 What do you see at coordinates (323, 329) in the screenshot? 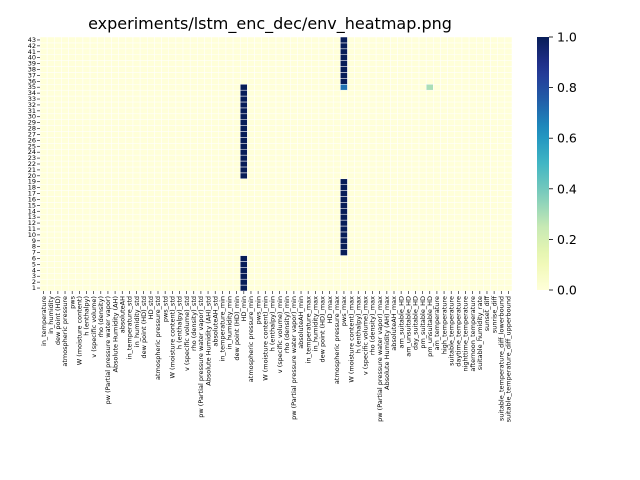
I see `x-tick-label: dew point (HD)_max` at bounding box center [323, 329].